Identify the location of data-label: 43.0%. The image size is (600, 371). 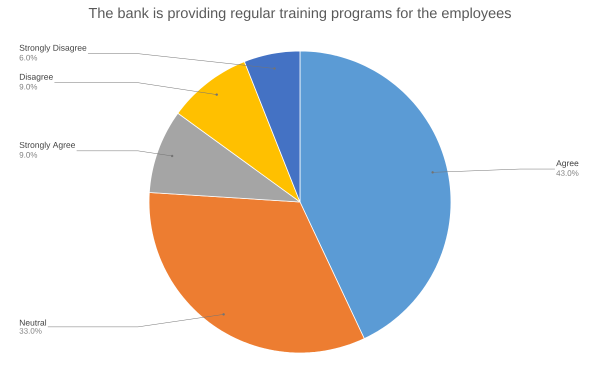
(567, 173).